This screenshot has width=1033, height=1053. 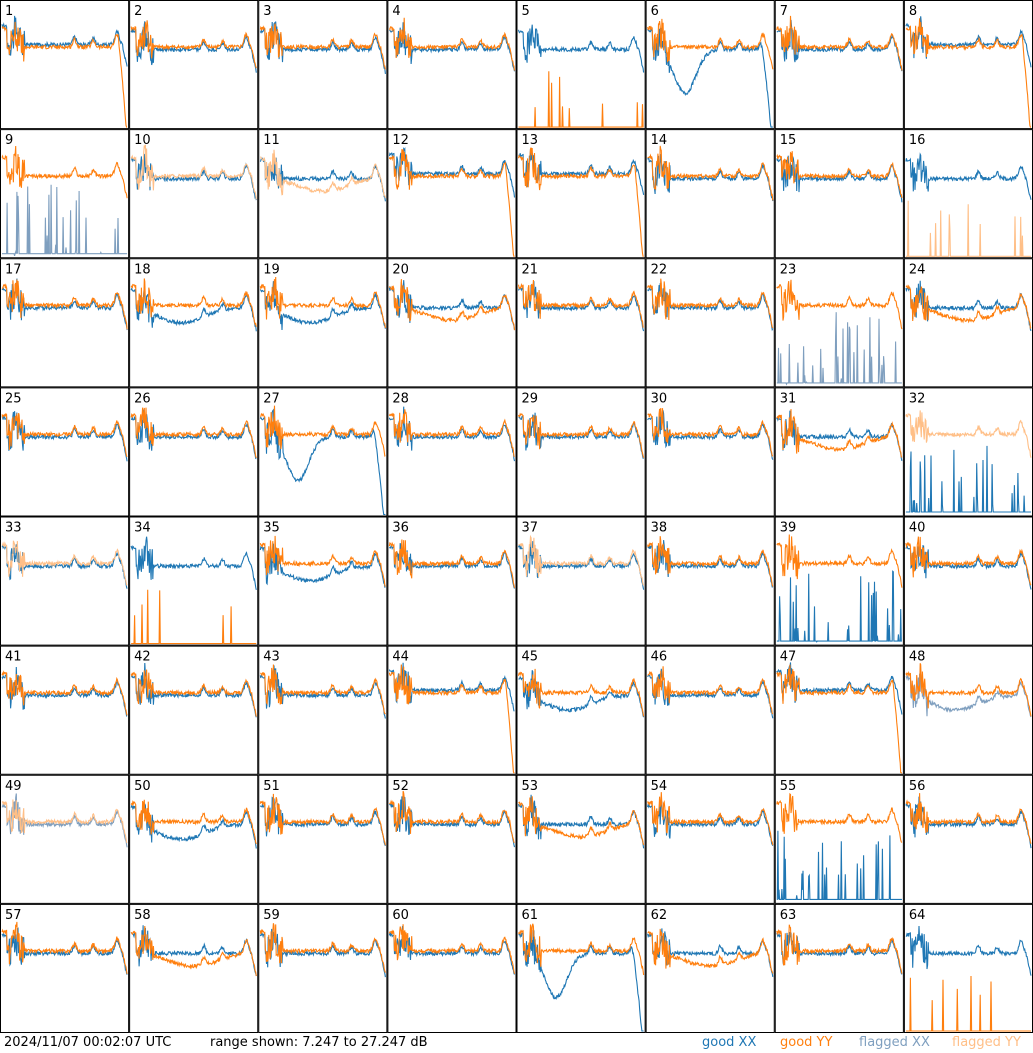 I want to click on panel-number: 54, so click(x=659, y=786).